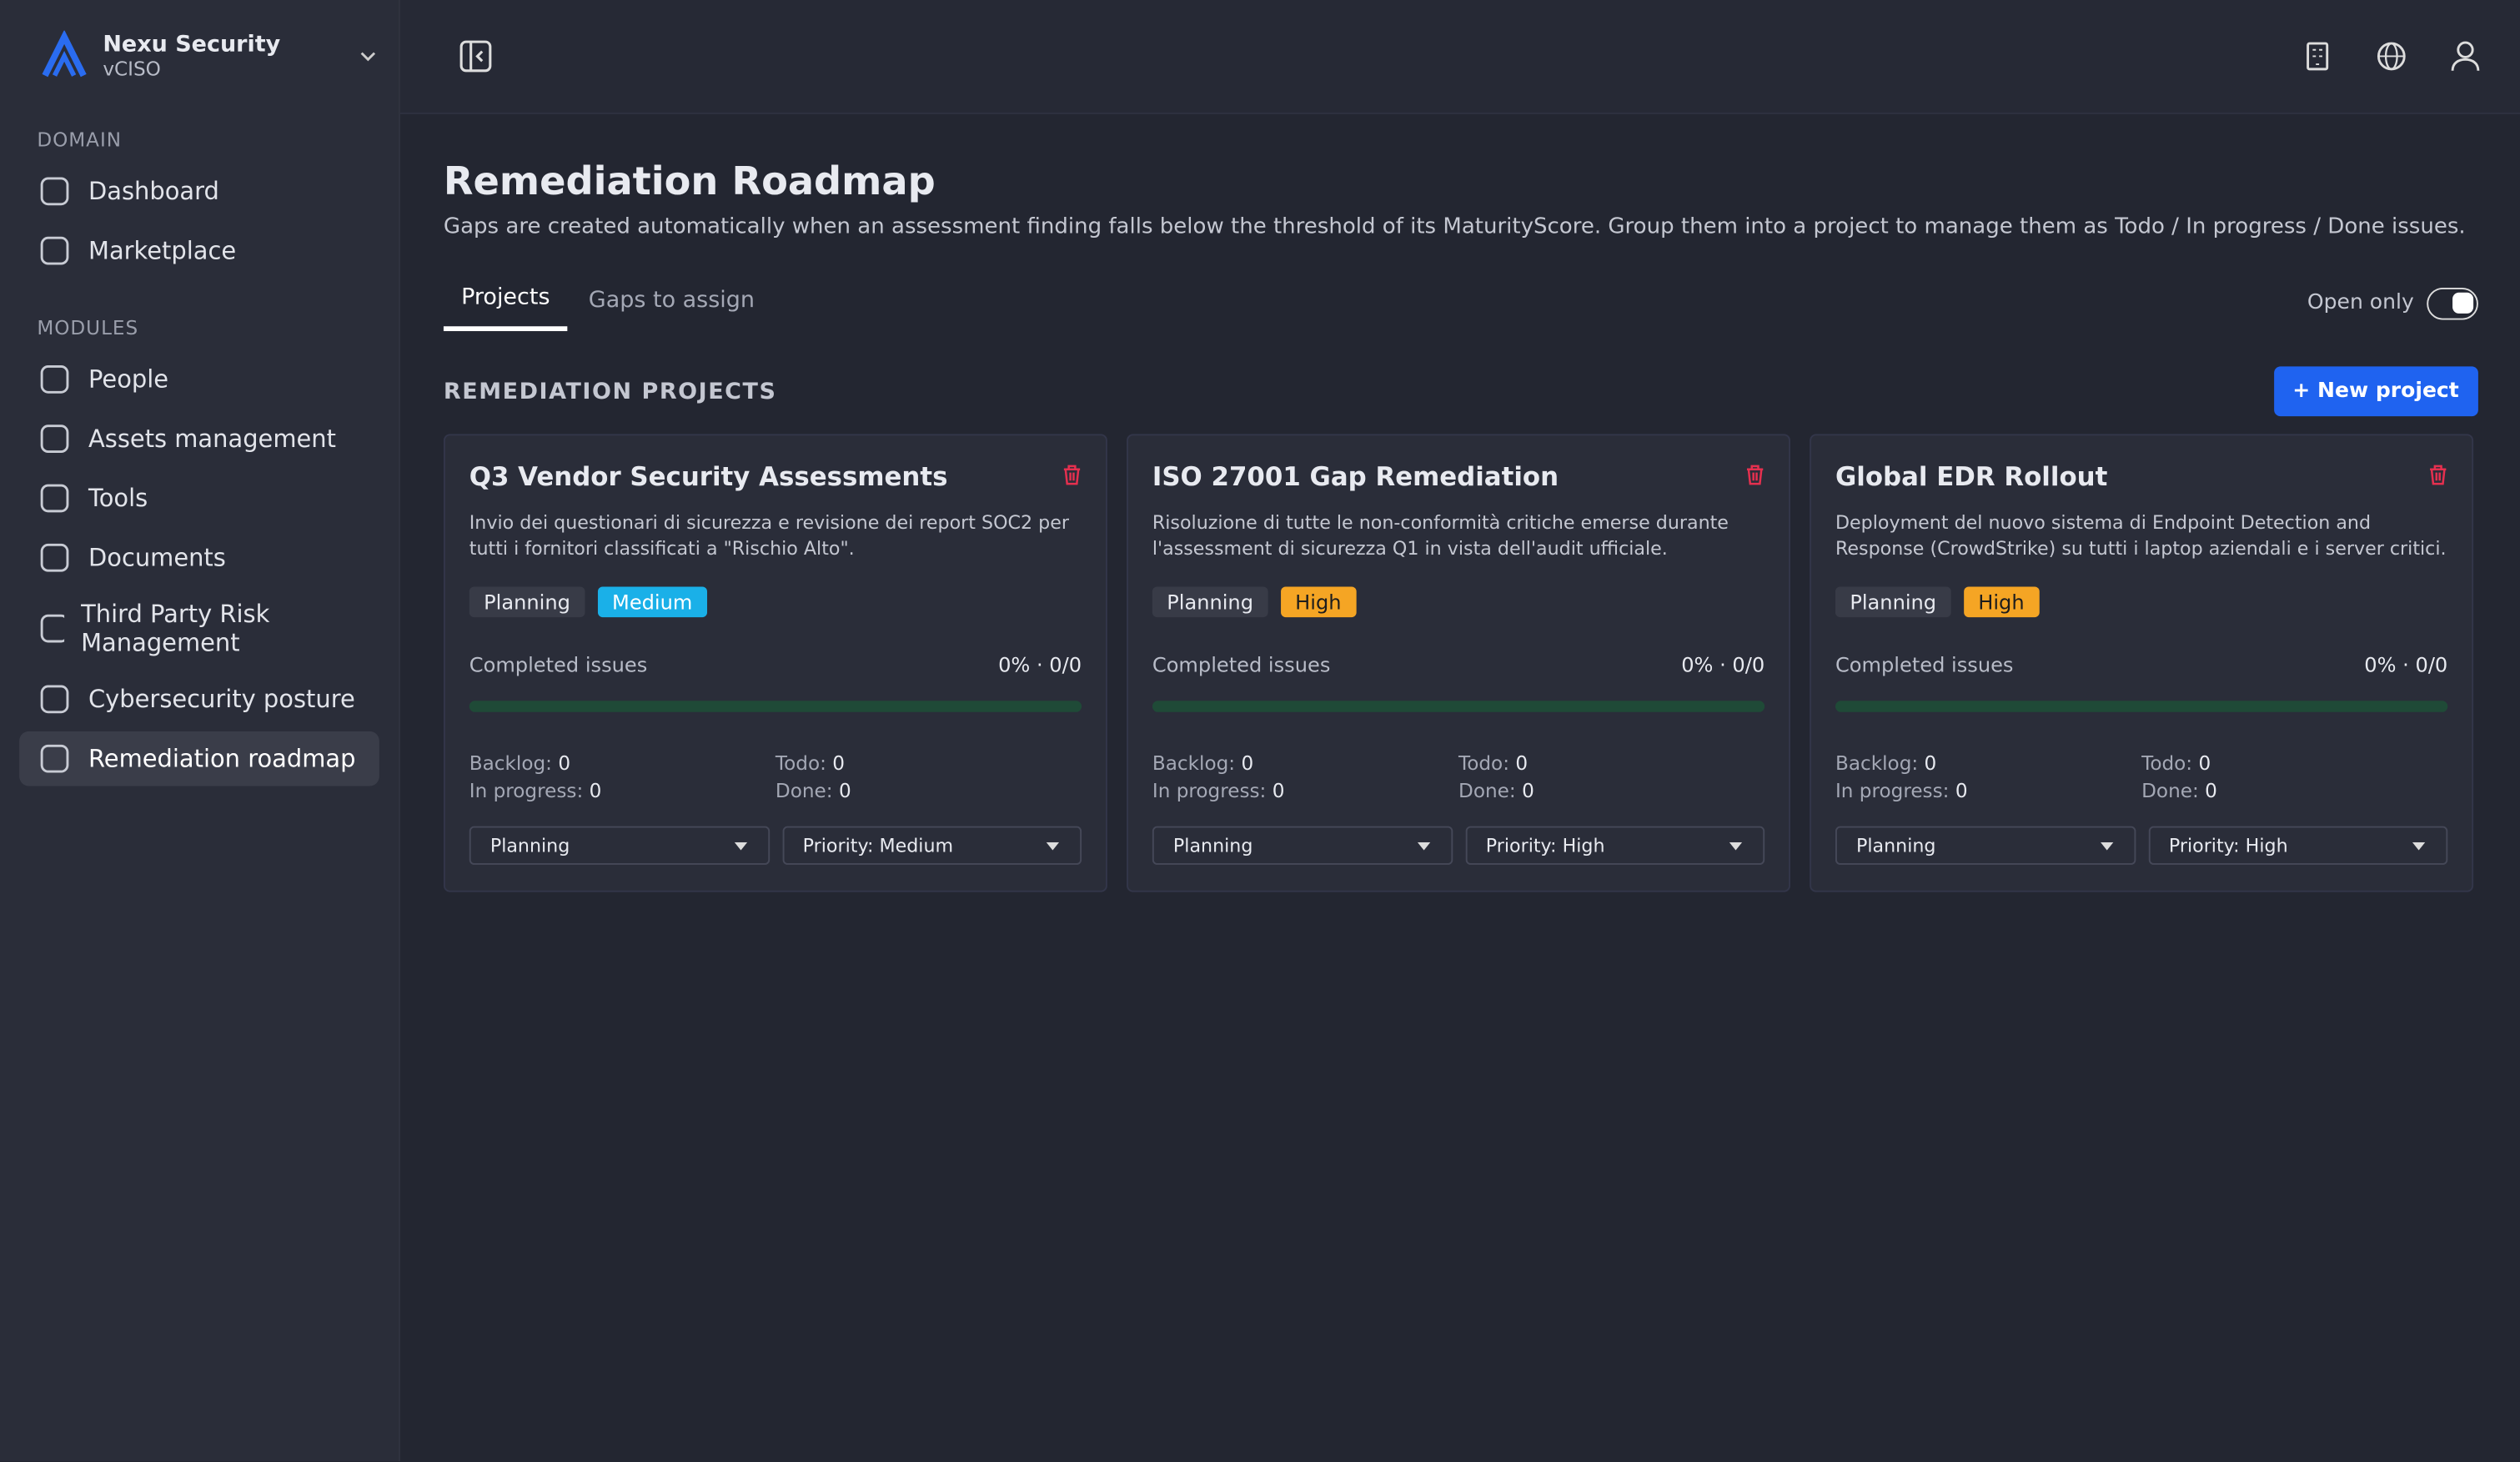 The height and width of the screenshot is (1462, 2520). I want to click on tabs: Projects Gaps to assign Open only, so click(1460, 303).